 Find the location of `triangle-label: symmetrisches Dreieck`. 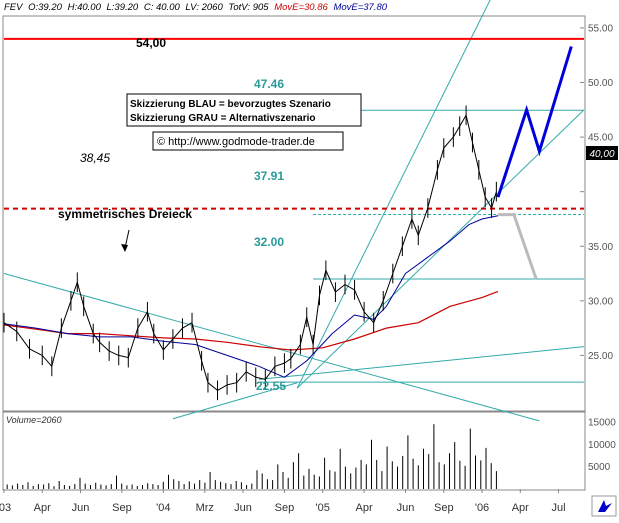

triangle-label: symmetrisches Dreieck is located at coordinates (125, 214).